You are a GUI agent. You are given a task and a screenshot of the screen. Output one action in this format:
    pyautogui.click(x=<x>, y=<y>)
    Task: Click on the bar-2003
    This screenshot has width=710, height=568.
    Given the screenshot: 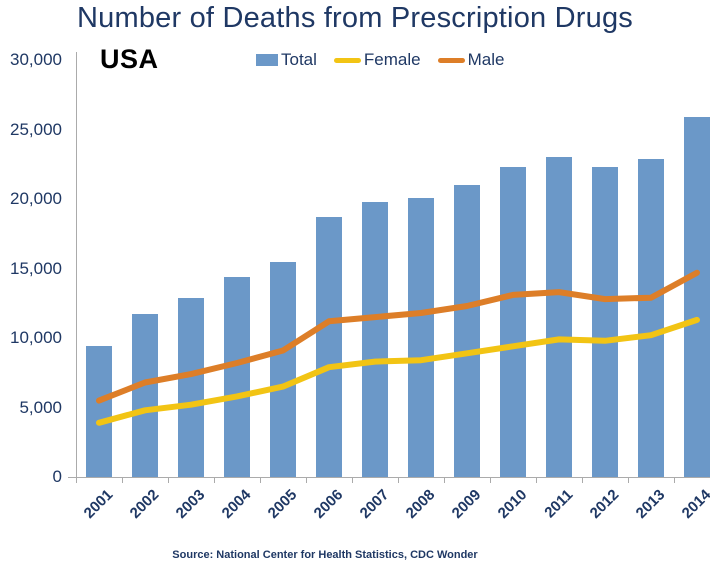 What is the action you would take?
    pyautogui.click(x=191, y=387)
    